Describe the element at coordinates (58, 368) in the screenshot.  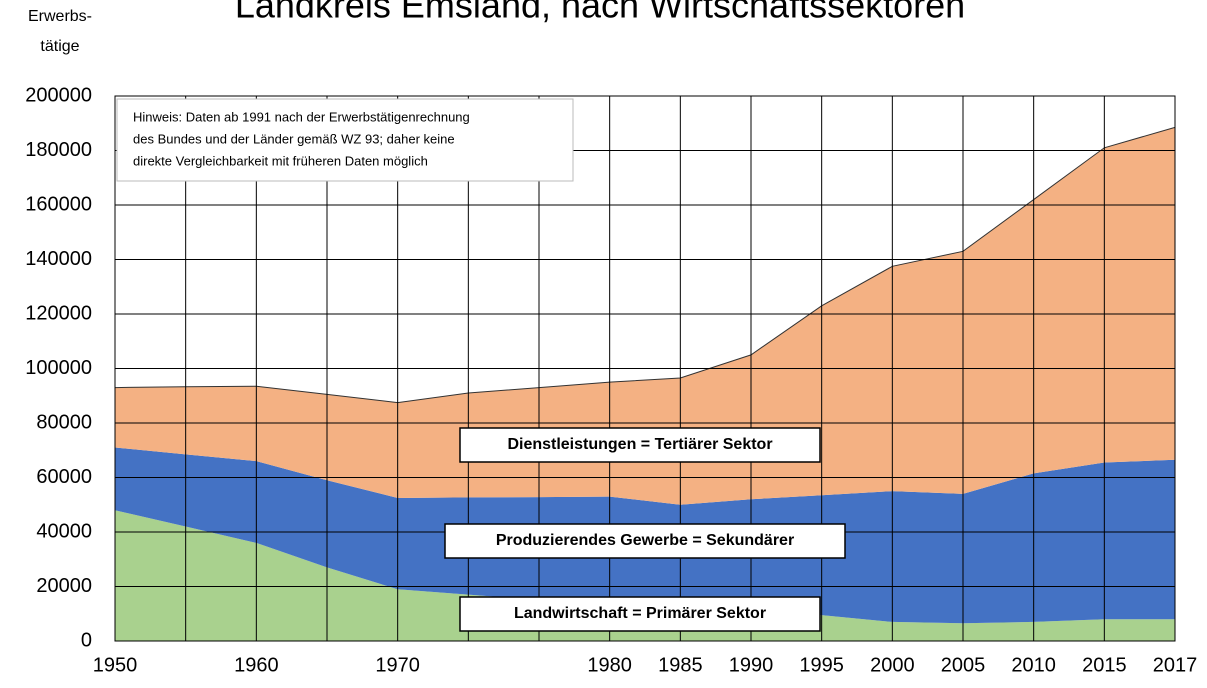
I see `y-tick-label: 100000` at that location.